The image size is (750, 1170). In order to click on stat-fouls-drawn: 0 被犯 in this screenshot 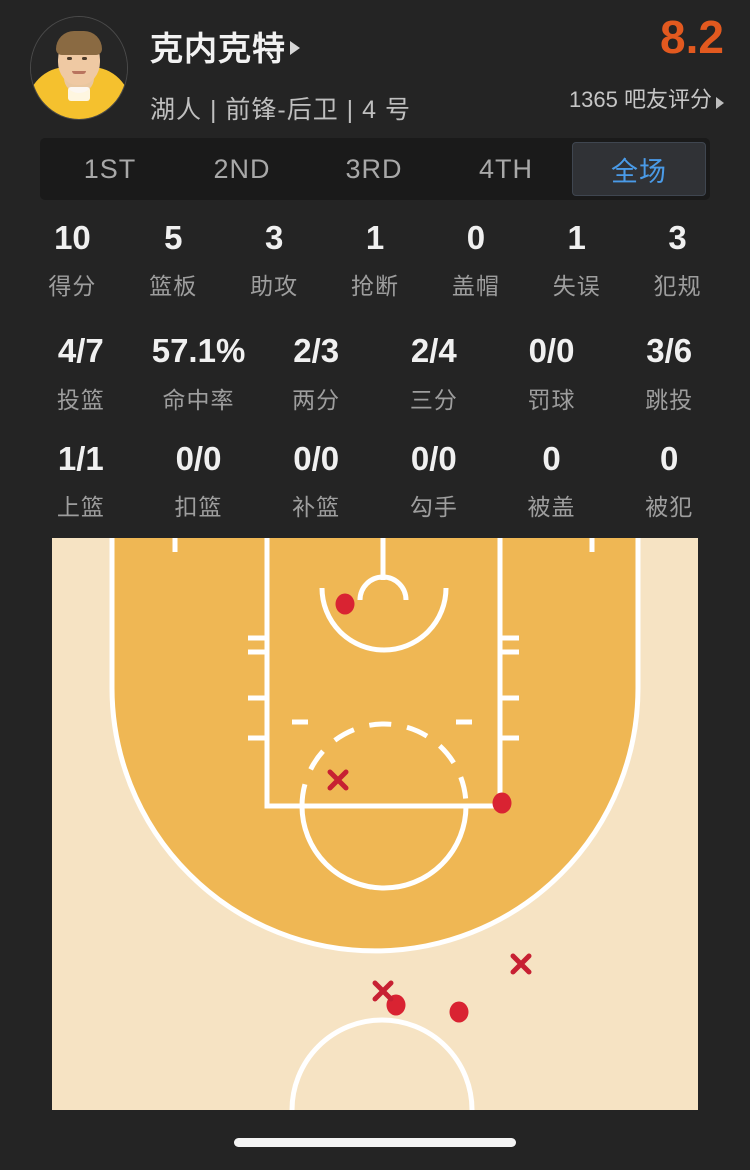, I will do `click(669, 480)`.